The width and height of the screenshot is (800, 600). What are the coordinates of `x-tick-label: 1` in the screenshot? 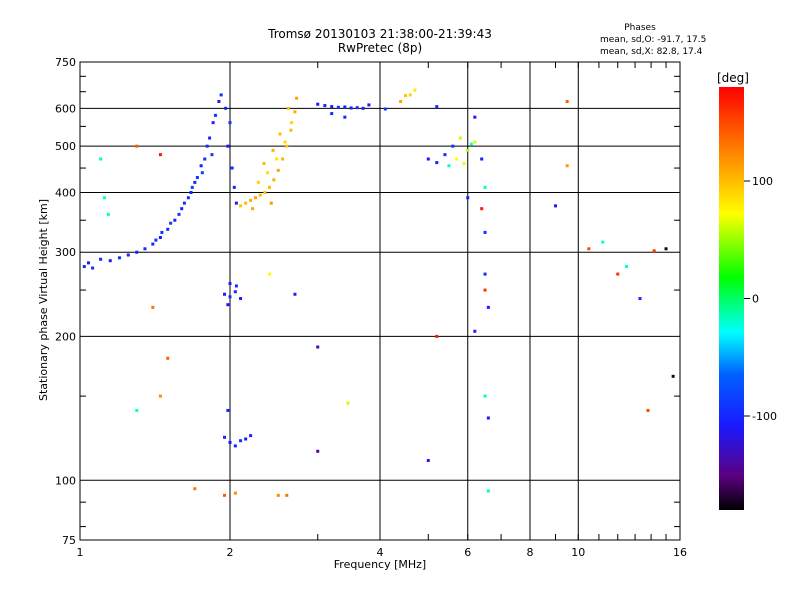 It's located at (80, 552).